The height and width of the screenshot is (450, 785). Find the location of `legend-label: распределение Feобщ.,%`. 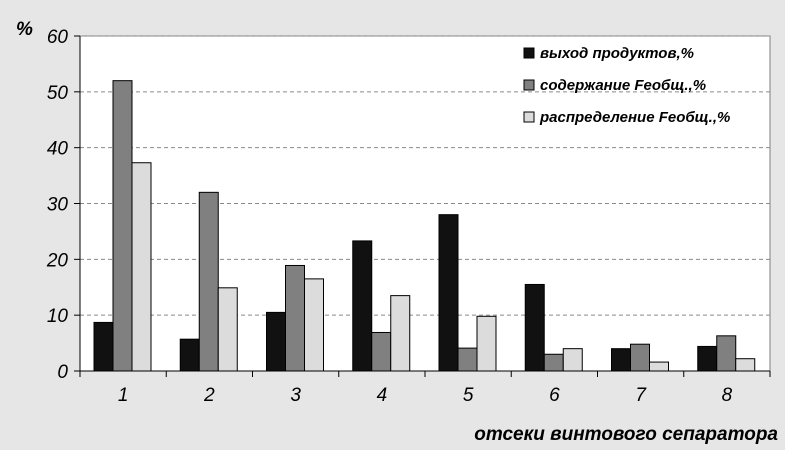

legend-label: распределение Feобщ.,% is located at coordinates (634, 117).